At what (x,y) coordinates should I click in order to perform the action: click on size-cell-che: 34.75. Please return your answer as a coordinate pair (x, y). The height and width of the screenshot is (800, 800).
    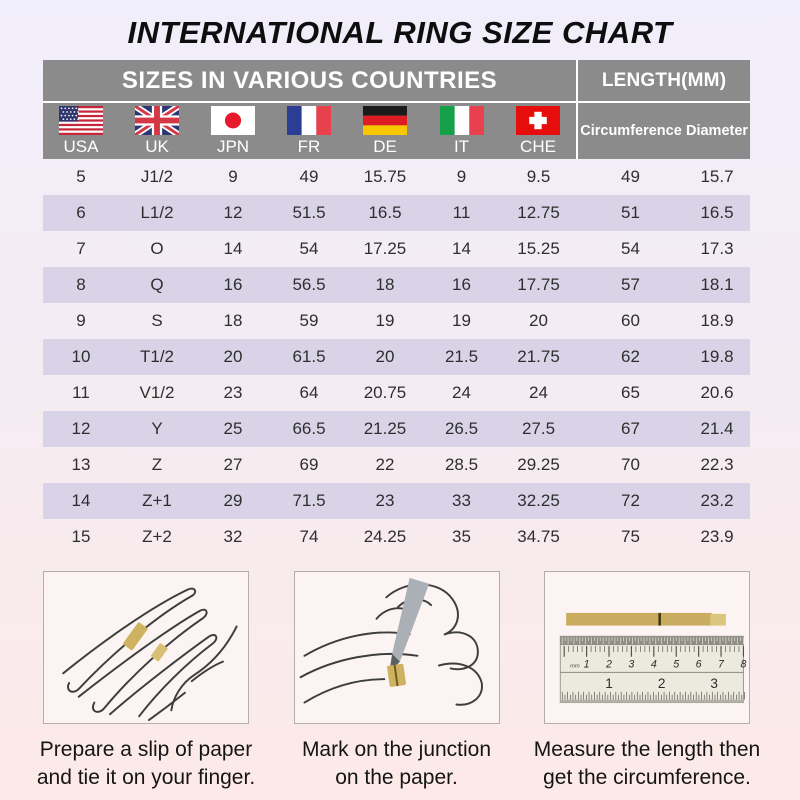
    Looking at the image, I should click on (538, 536).